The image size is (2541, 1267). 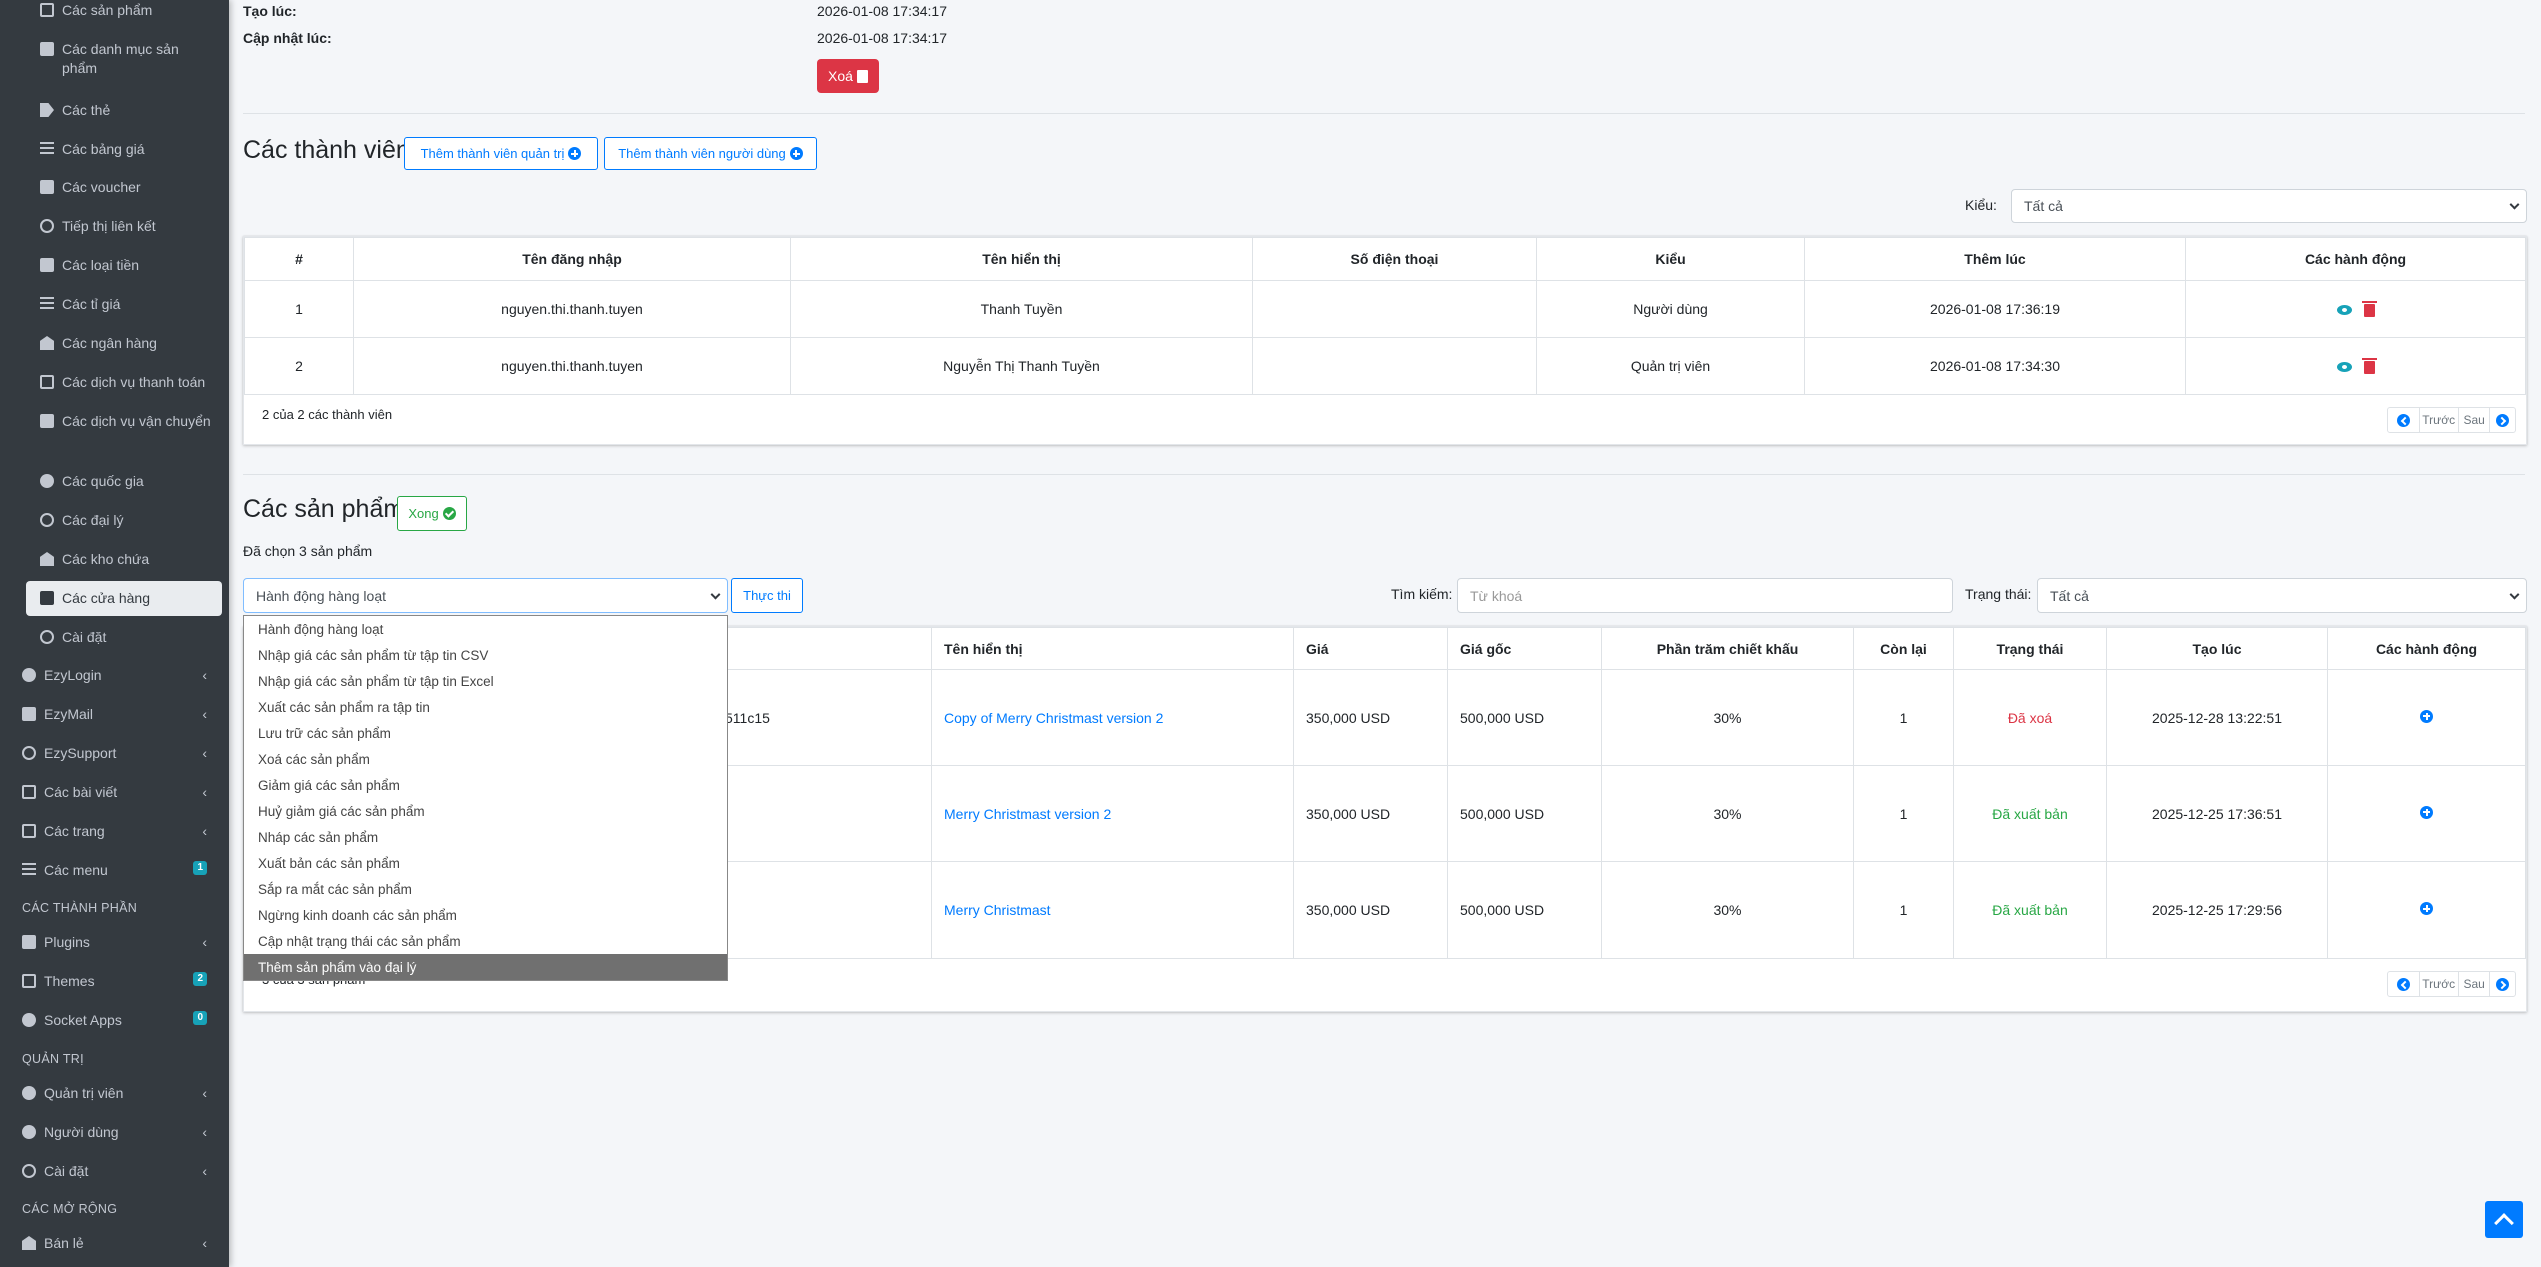 I want to click on col-header: Tên đăng nhập, so click(x=572, y=259).